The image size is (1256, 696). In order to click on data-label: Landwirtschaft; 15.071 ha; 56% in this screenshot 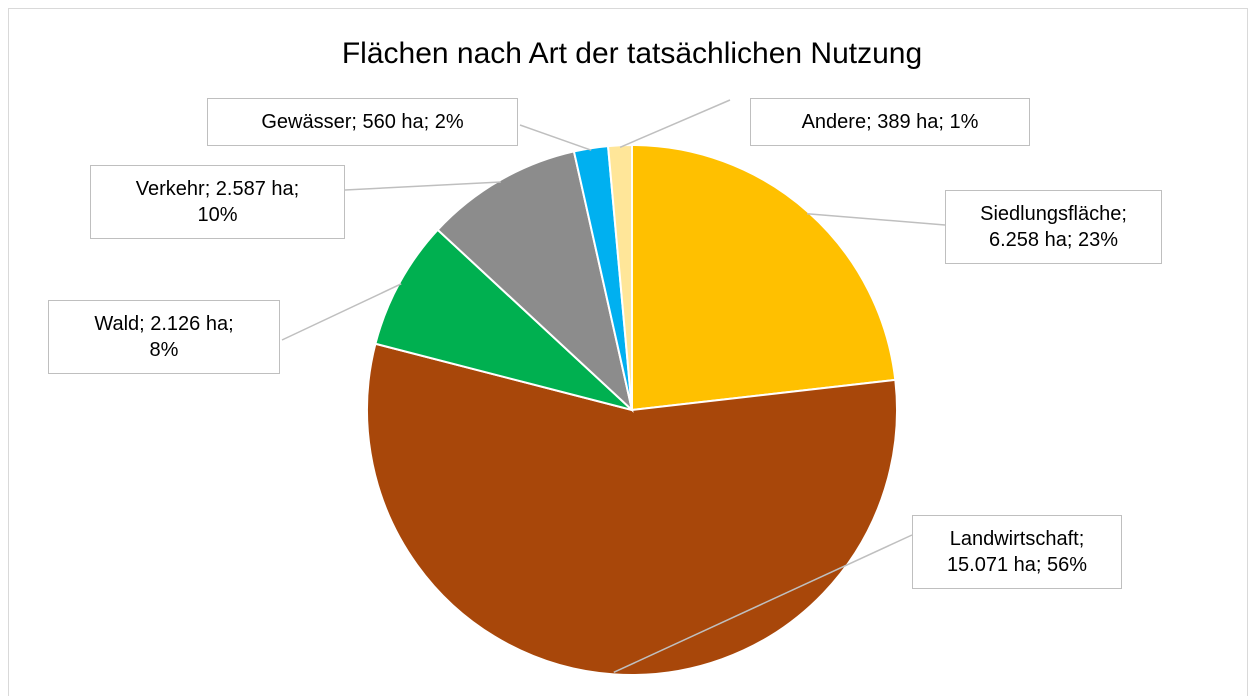, I will do `click(1017, 552)`.